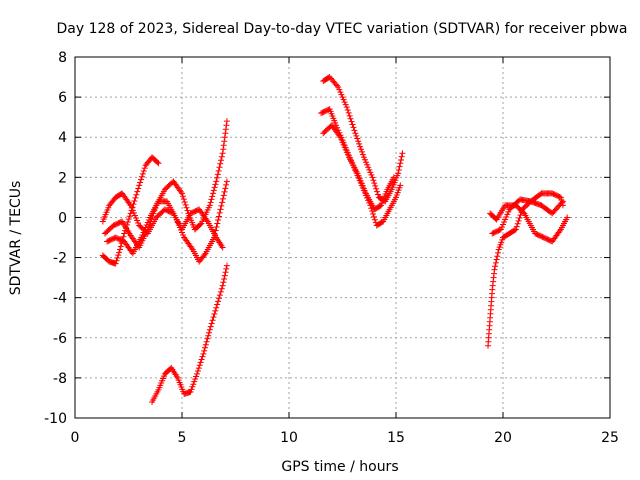  Describe the element at coordinates (396, 438) in the screenshot. I see `x-tick-label: 15` at that location.